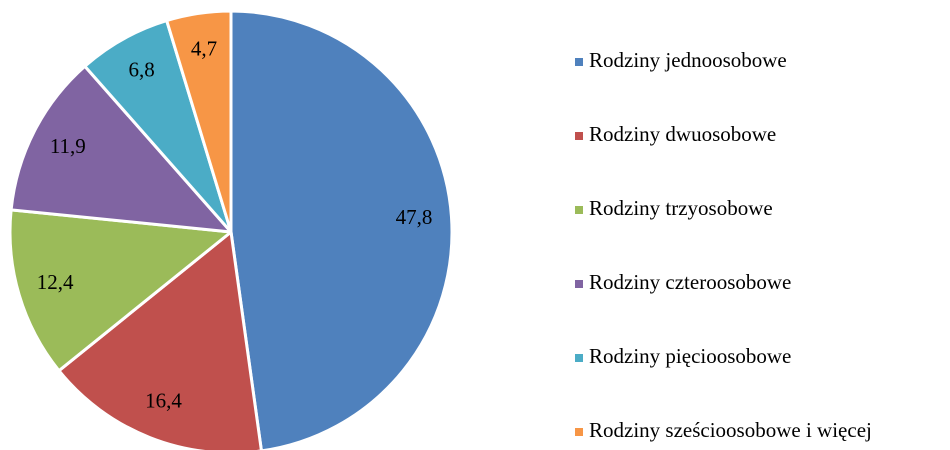 This screenshot has width=950, height=450. What do you see at coordinates (414, 217) in the screenshot?
I see `data-label: 47,8` at bounding box center [414, 217].